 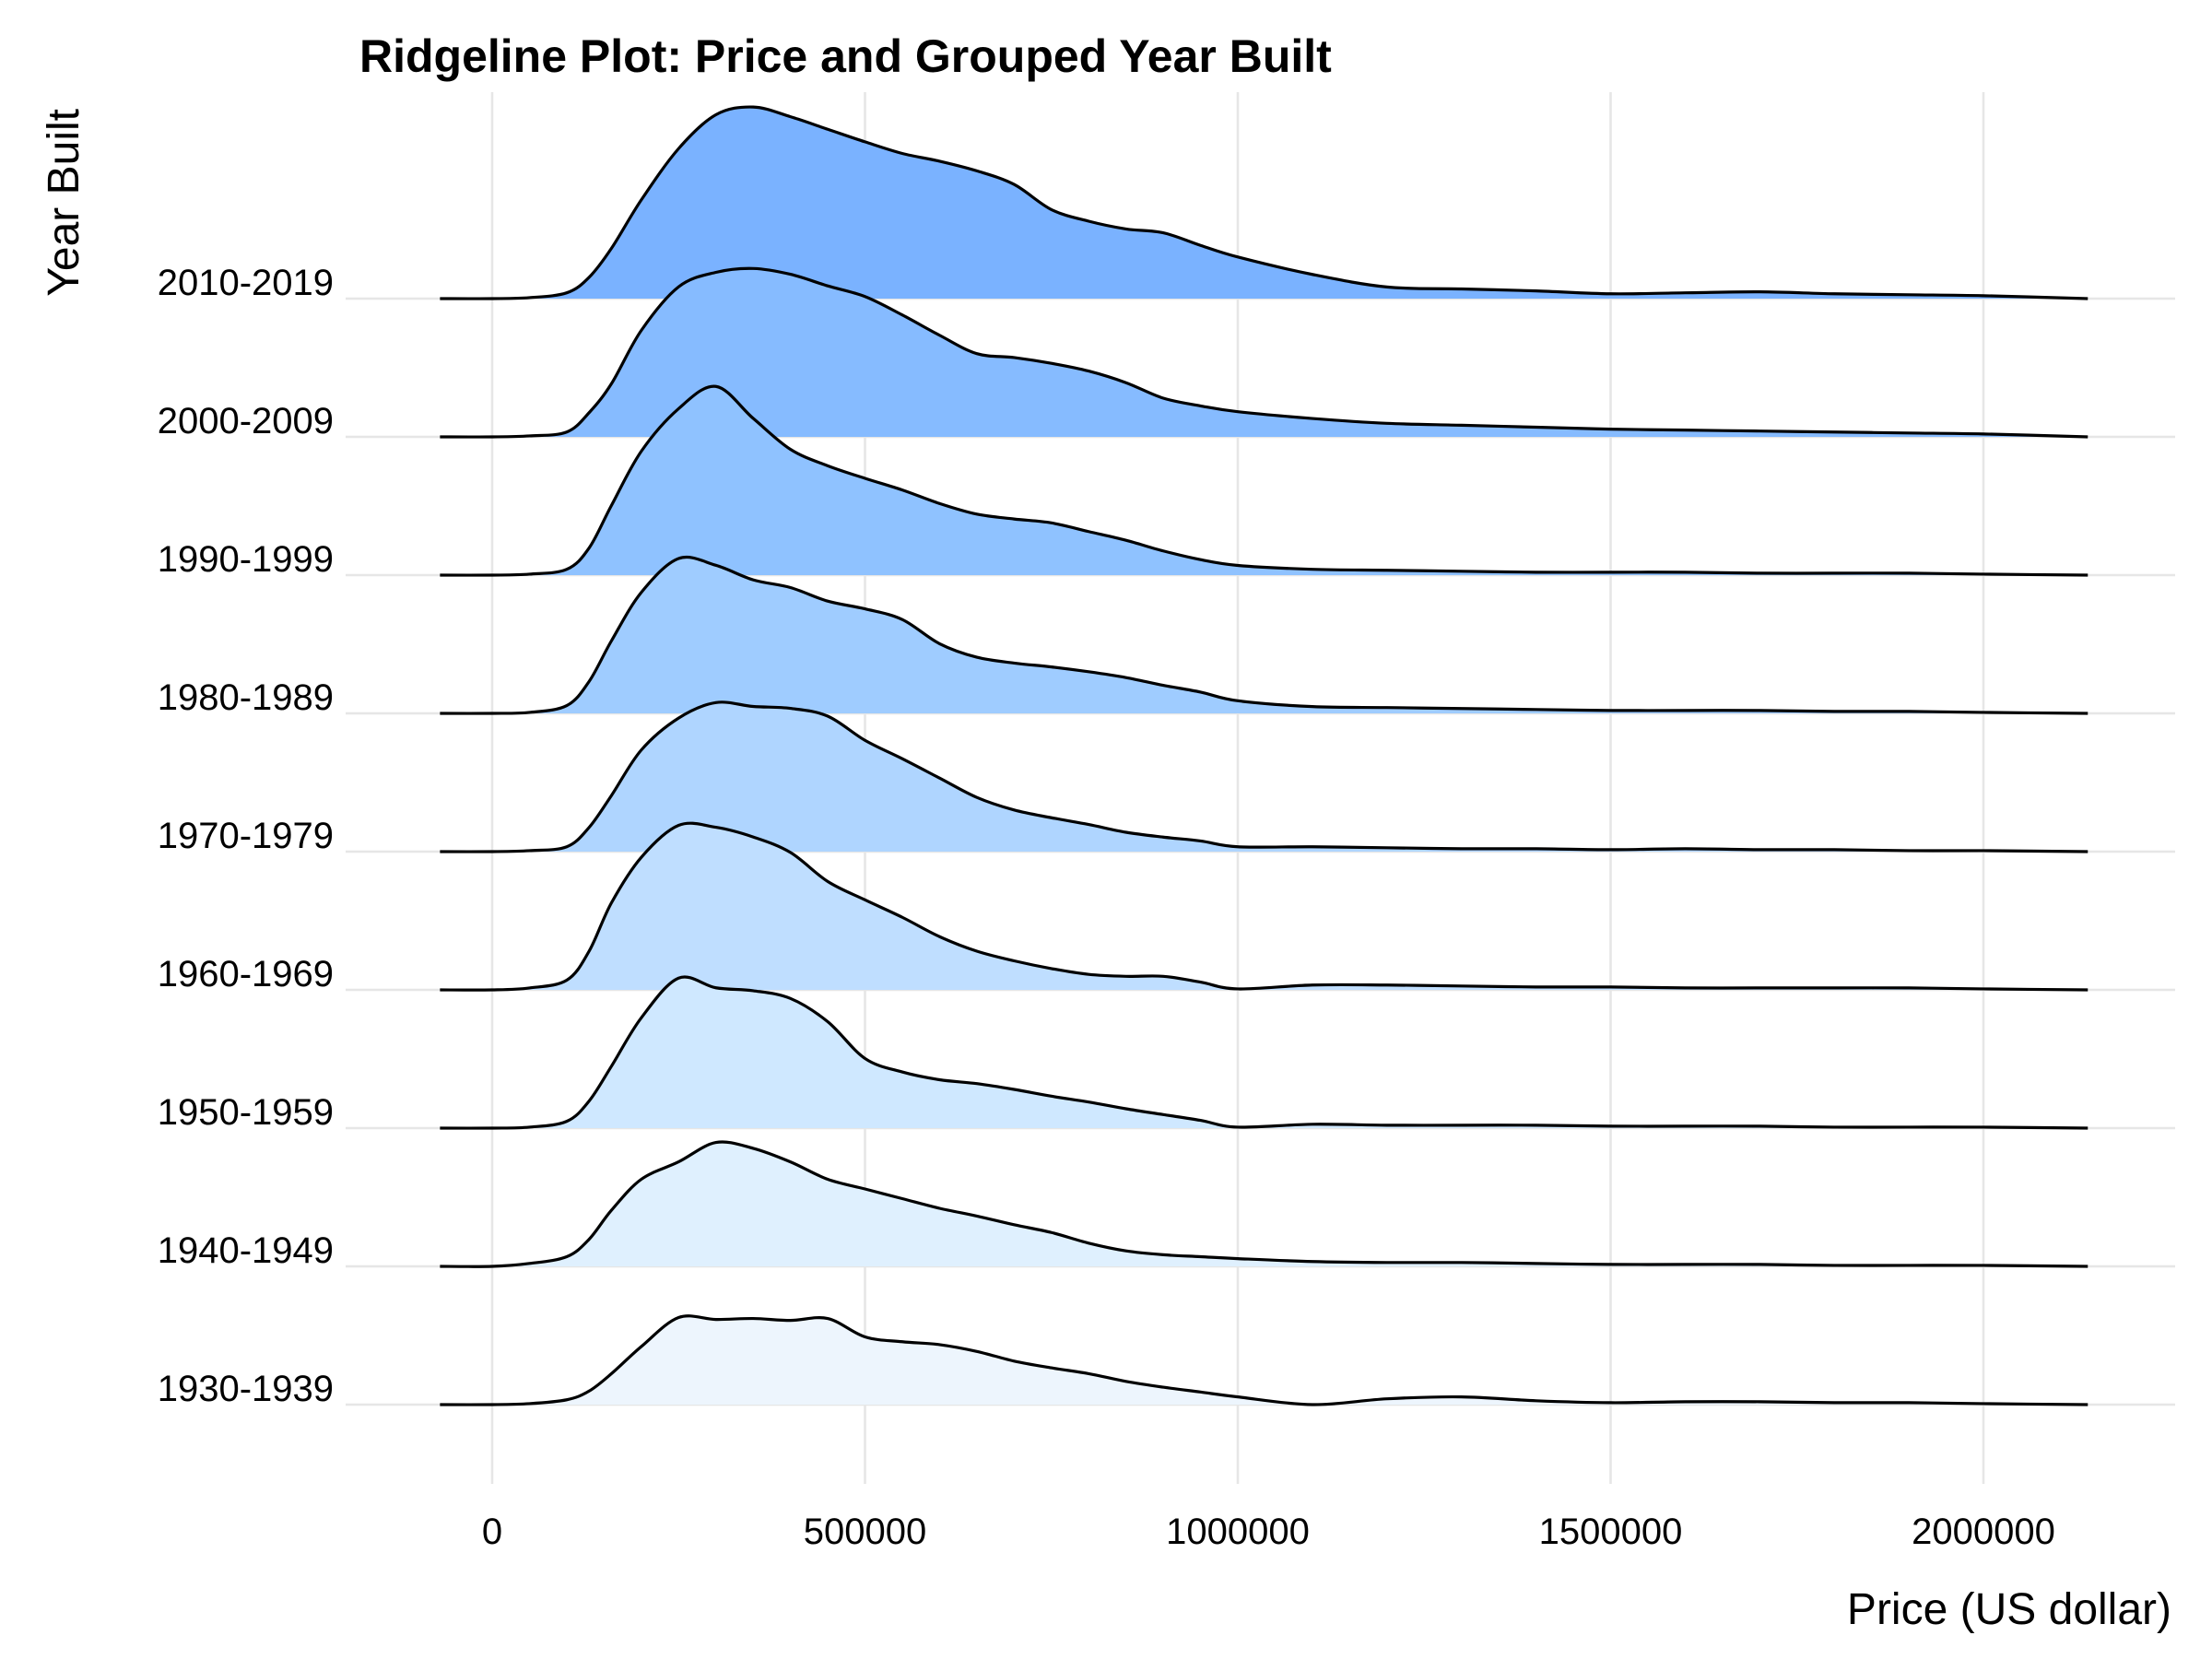 I want to click on y-tick-label: 1950-1959, so click(x=246, y=1112).